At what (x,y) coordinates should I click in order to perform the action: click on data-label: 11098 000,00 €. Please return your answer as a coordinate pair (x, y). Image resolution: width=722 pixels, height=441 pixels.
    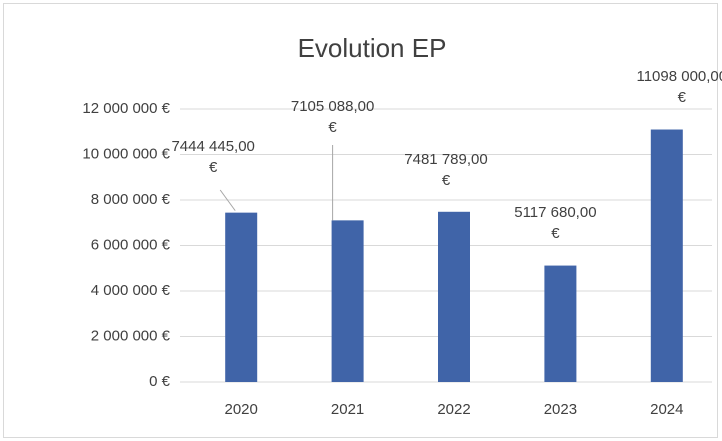
    Looking at the image, I should click on (679, 87).